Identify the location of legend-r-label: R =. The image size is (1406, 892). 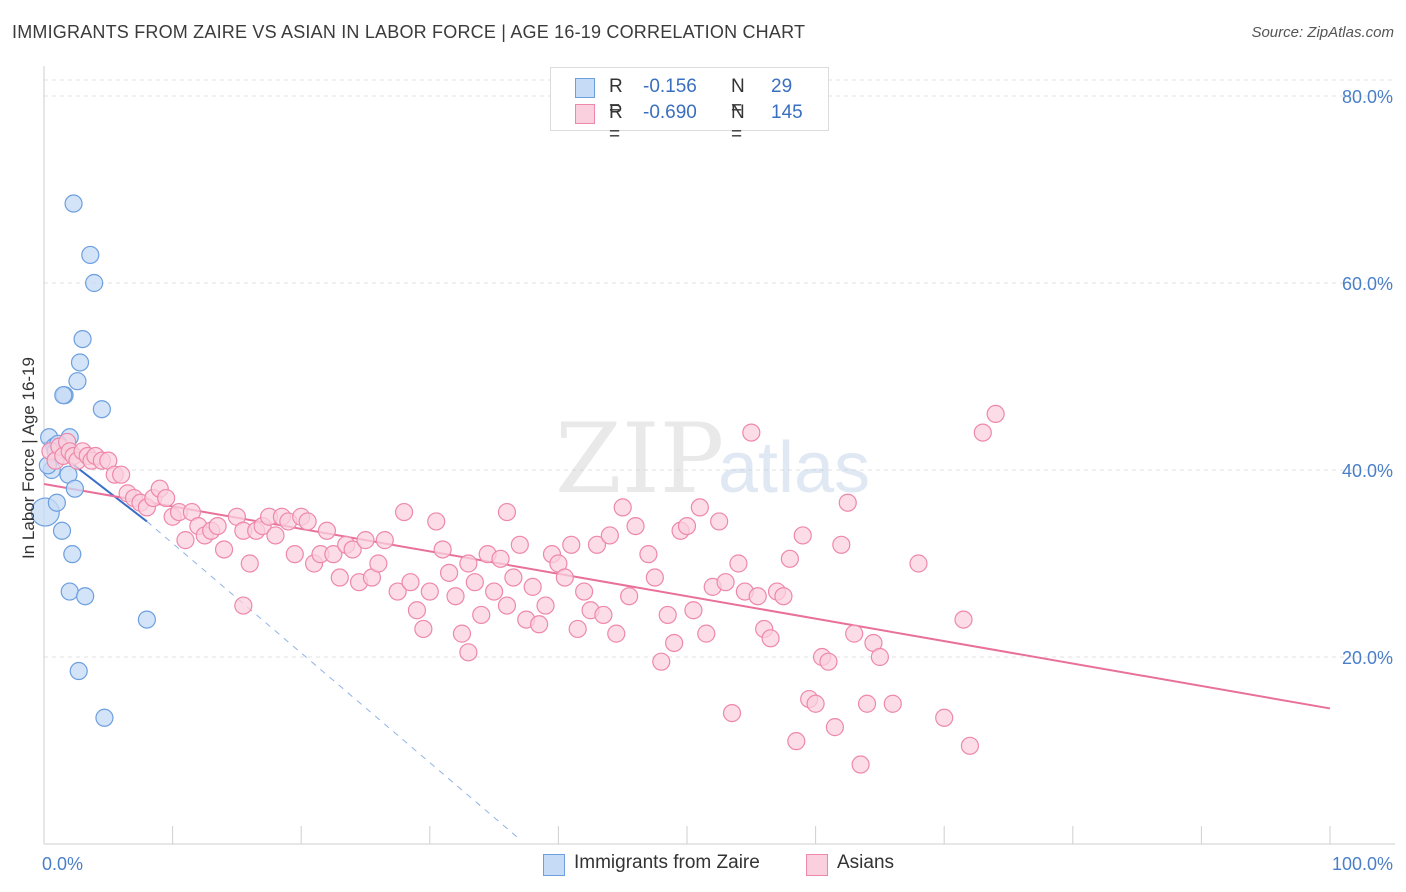
(616, 123).